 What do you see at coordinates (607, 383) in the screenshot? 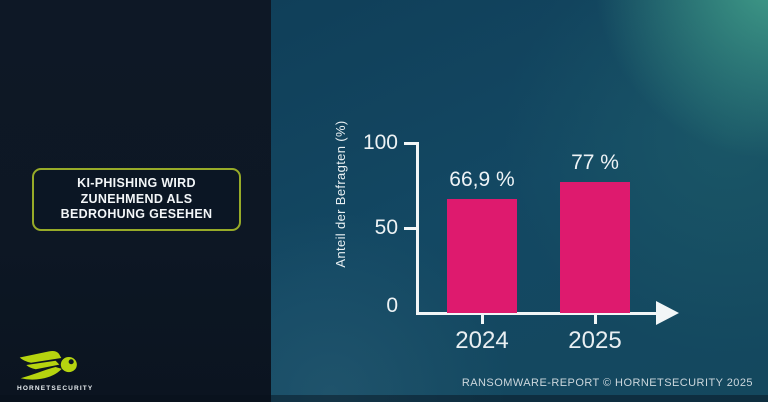
I see `footer-text: RANSOMWARE-REPORT © HORNETSECURITY 2025` at bounding box center [607, 383].